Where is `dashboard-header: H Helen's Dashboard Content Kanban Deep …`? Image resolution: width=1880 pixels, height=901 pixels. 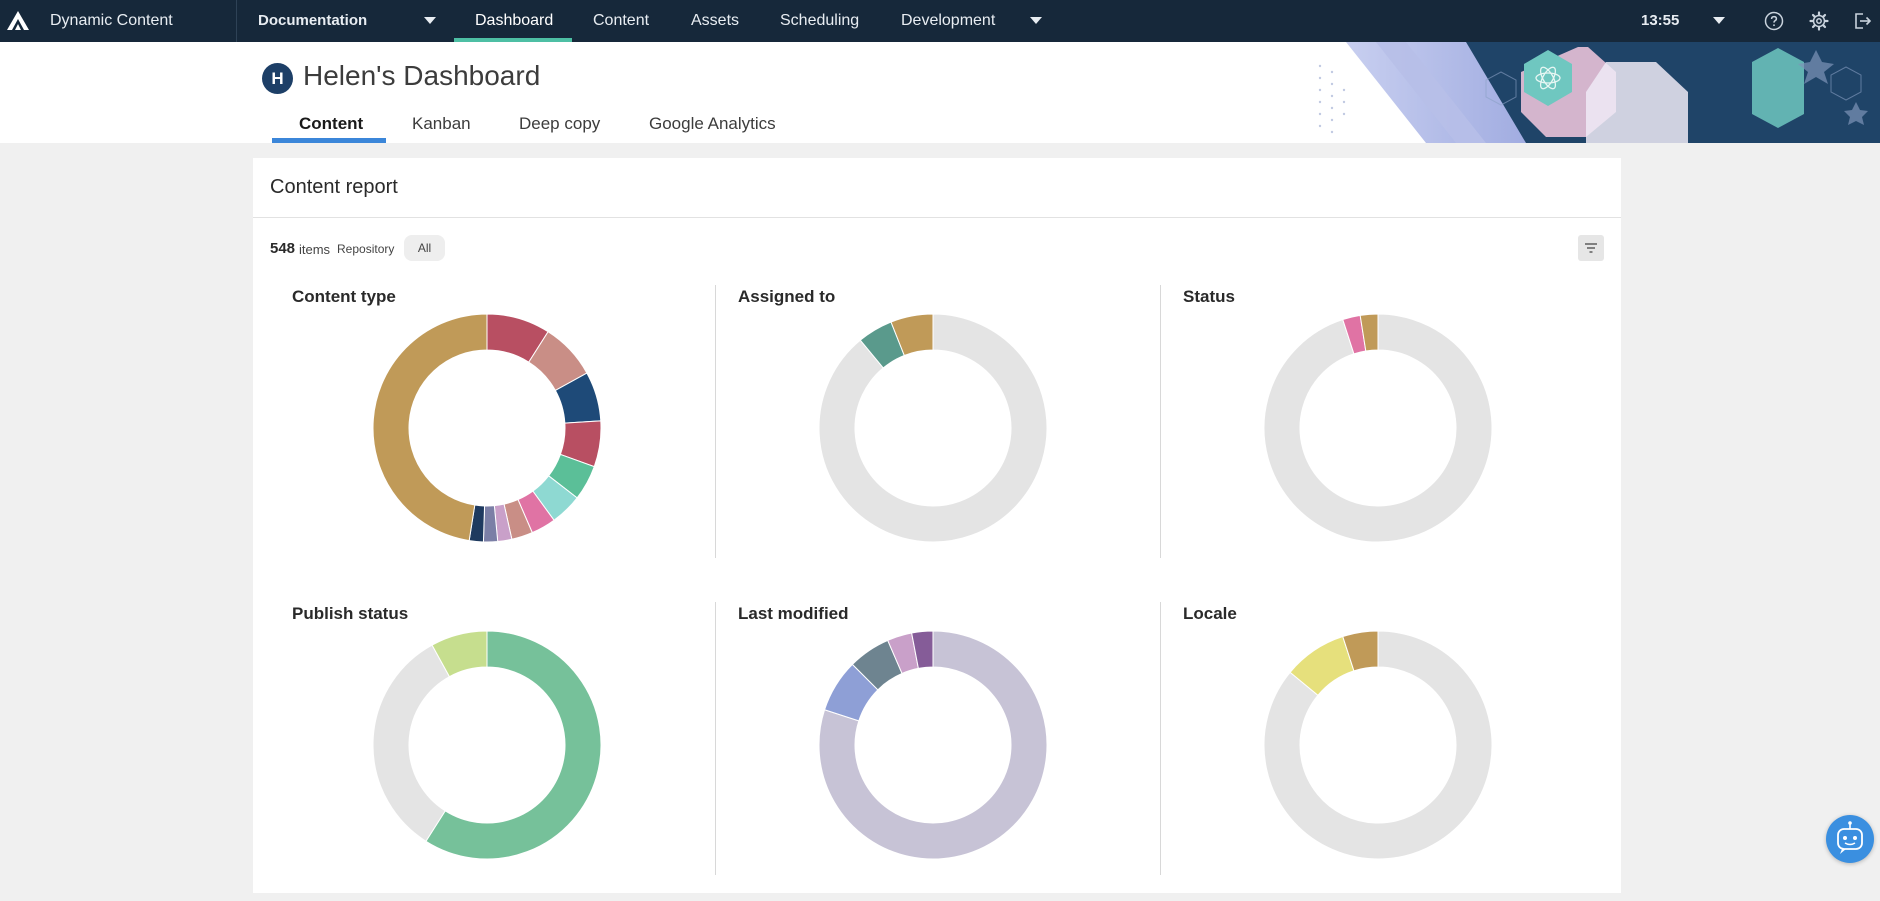
dashboard-header: H Helen's Dashboard Content Kanban Deep … is located at coordinates (940, 92).